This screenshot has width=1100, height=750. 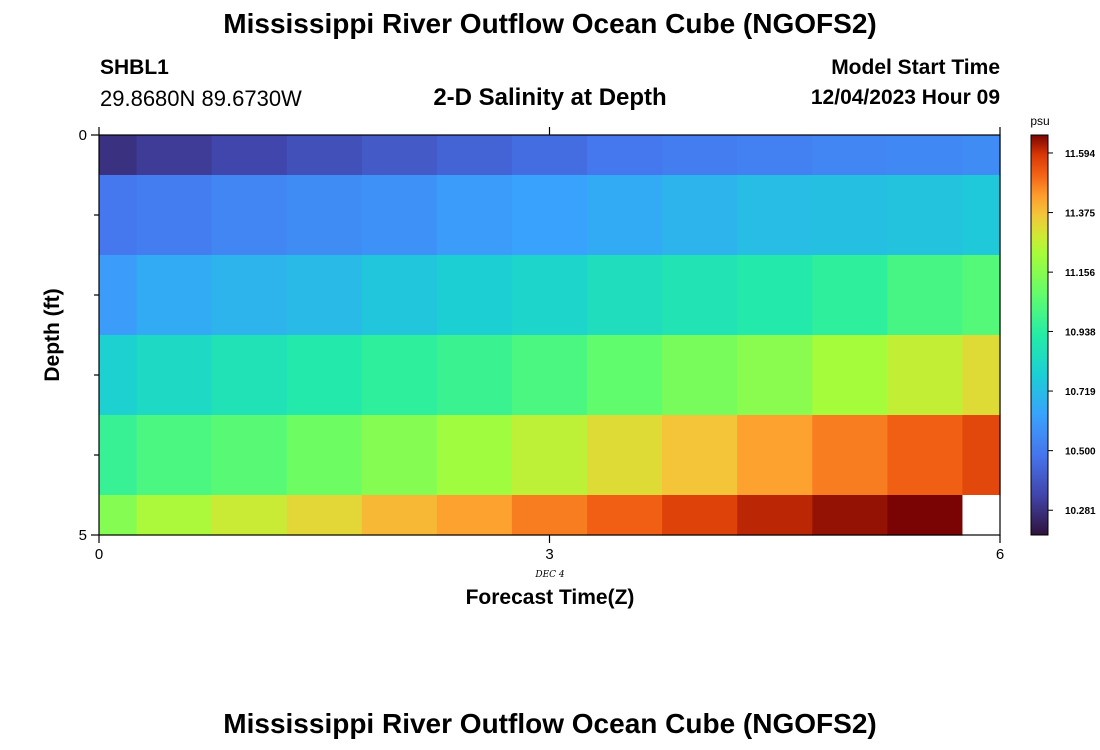 I want to click on colorbar-tick-label: 10.500, so click(x=1080, y=452).